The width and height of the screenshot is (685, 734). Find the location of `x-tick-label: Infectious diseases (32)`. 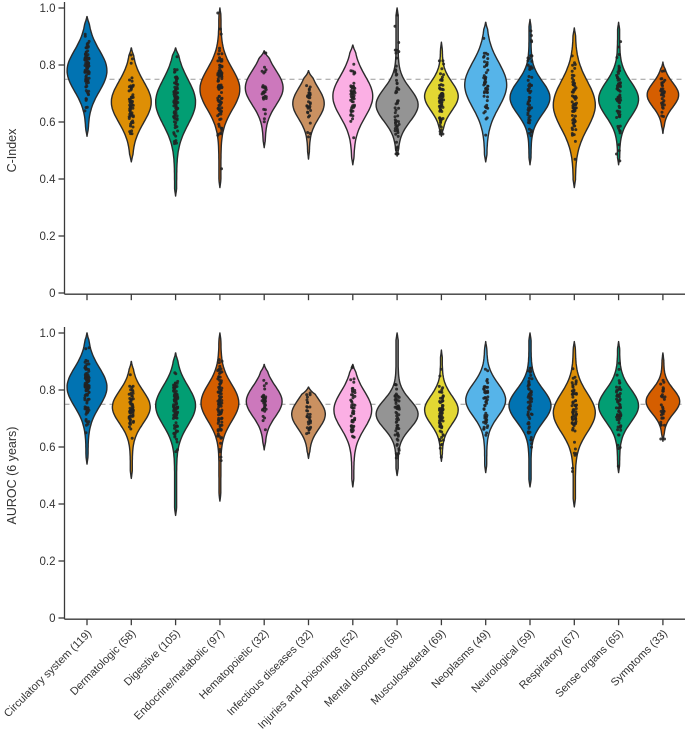

x-tick-label: Infectious diseases (32) is located at coordinates (270, 673).